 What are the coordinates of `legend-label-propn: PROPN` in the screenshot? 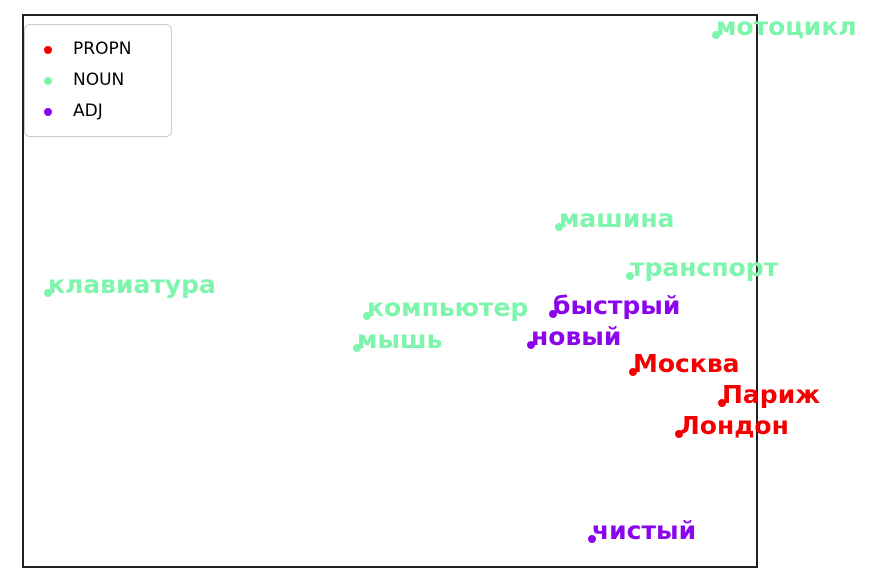 It's located at (102, 49).